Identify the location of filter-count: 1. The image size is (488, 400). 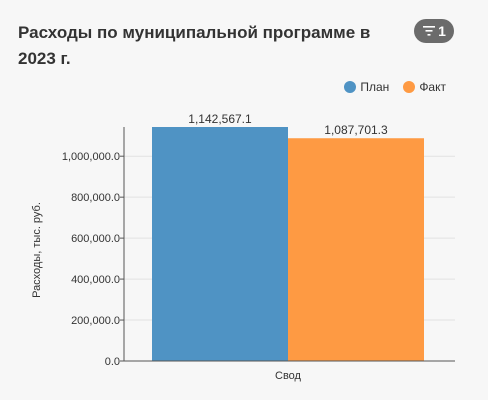
(442, 31).